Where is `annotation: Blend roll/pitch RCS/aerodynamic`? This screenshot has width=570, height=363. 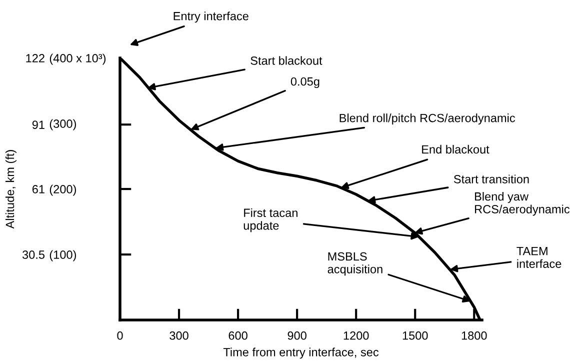
annotation: Blend roll/pitch RCS/aerodynamic is located at coordinates (428, 119).